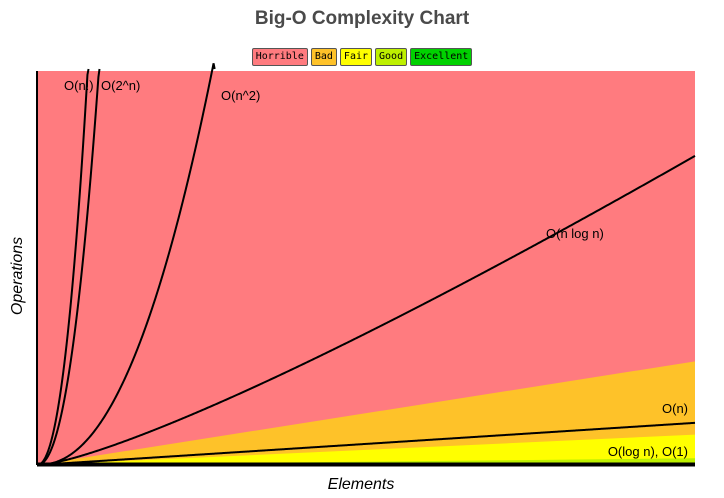 The width and height of the screenshot is (724, 498). What do you see at coordinates (366, 449) in the screenshot?
I see `region-fair` at bounding box center [366, 449].